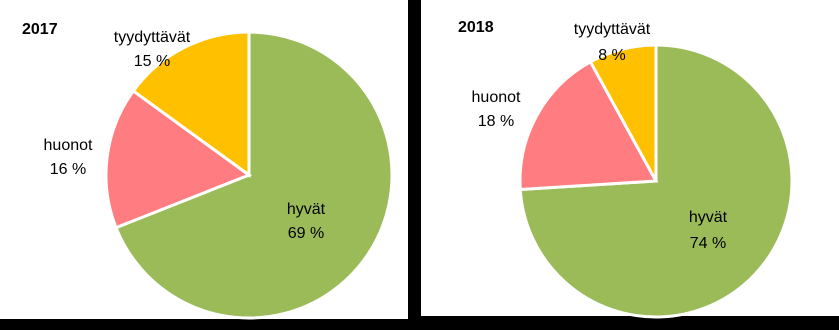  What do you see at coordinates (152, 61) in the screenshot?
I see `value-label: 15 %` at bounding box center [152, 61].